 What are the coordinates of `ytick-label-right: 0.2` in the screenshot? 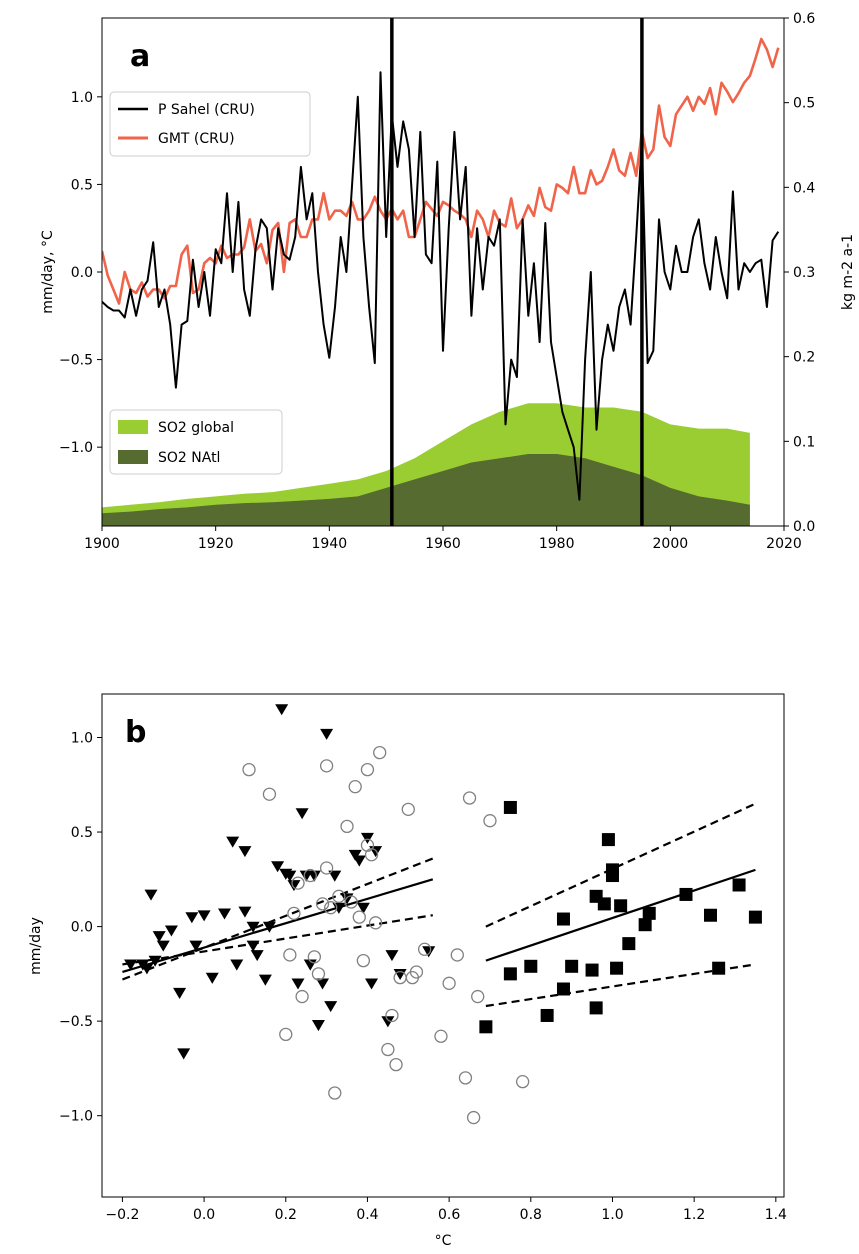 It's located at (804, 358).